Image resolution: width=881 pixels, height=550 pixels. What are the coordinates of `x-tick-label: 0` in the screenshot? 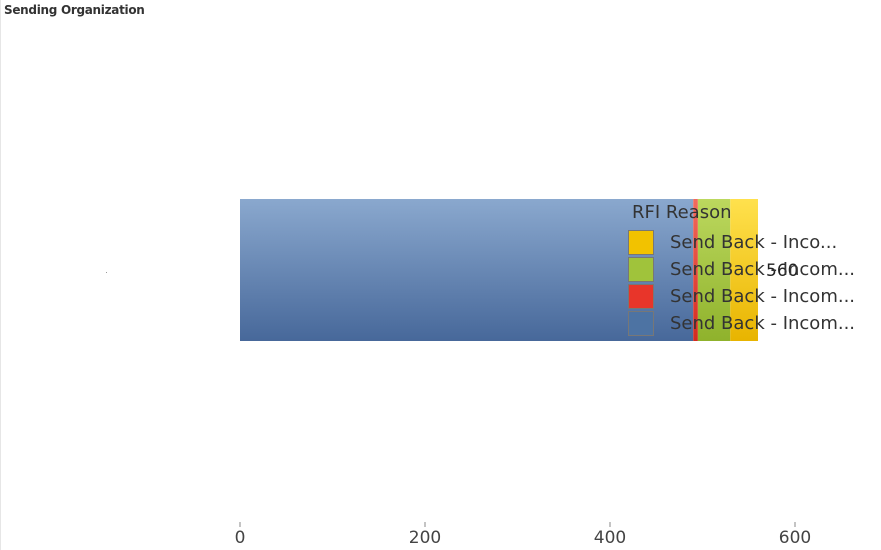 It's located at (240, 538).